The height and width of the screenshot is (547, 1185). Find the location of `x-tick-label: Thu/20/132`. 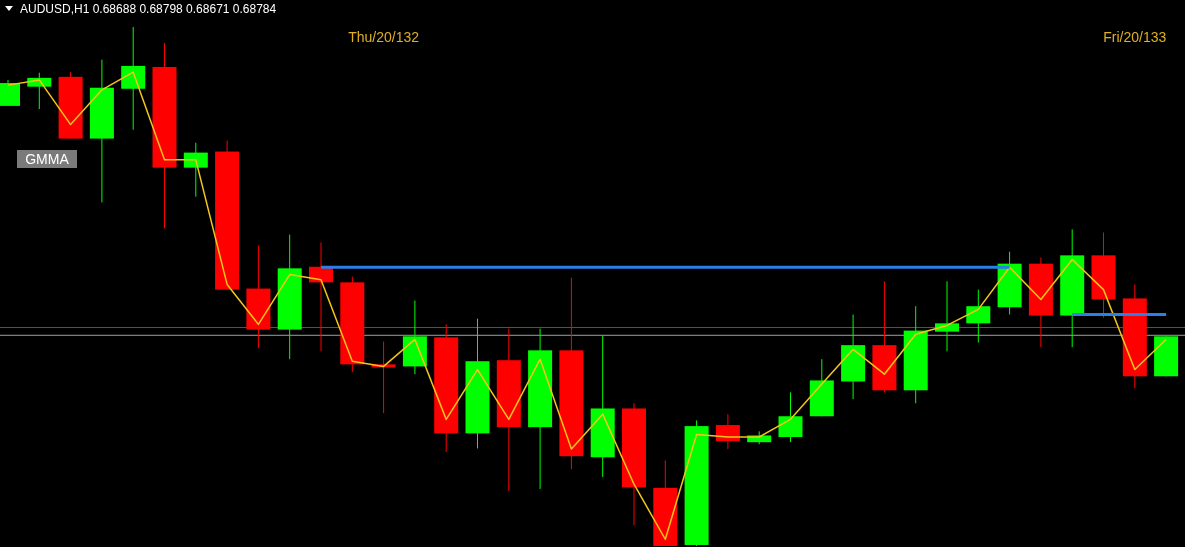

x-tick-label: Thu/20/132 is located at coordinates (384, 37).